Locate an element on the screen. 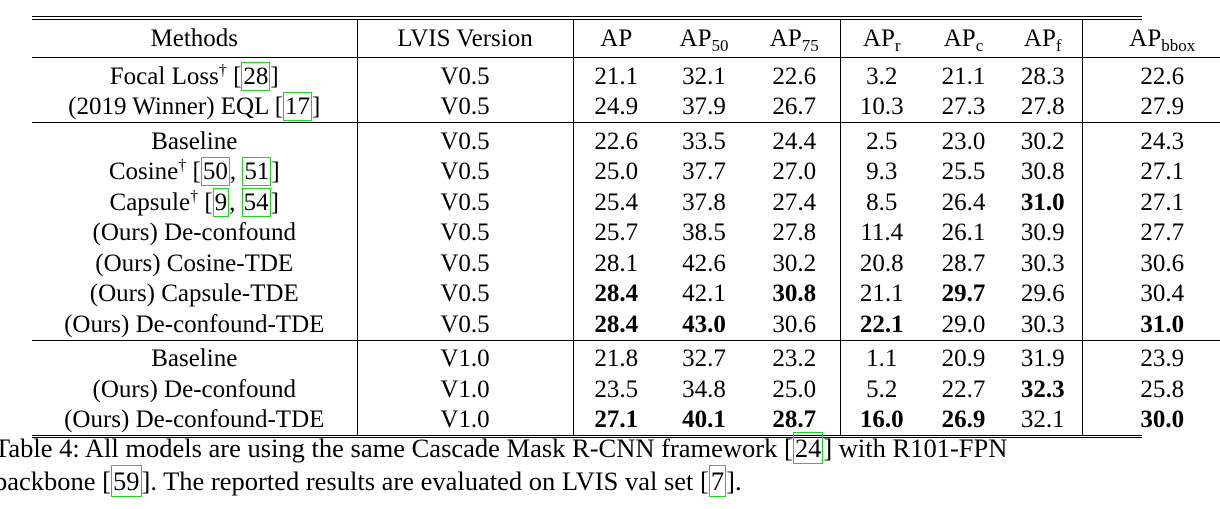 This screenshot has width=1220, height=509. citation-link: 28 is located at coordinates (256, 76).